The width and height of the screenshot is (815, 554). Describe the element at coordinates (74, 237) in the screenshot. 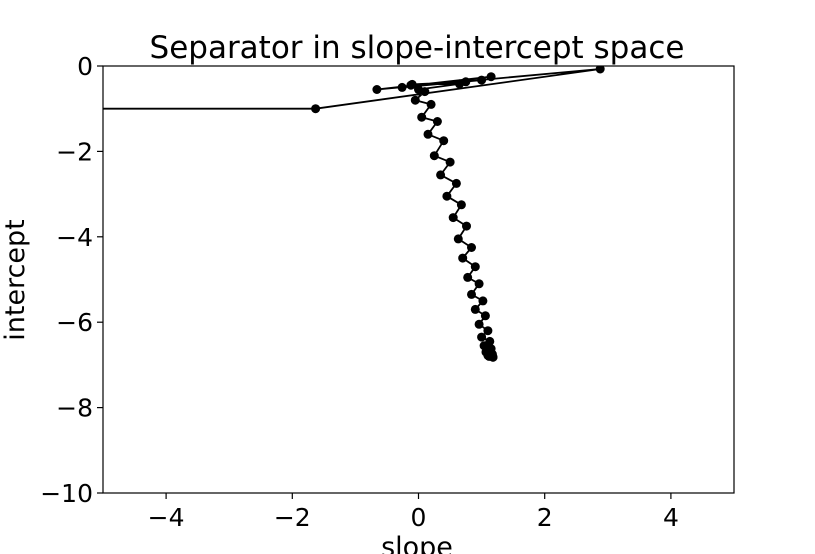

I see `y-tick-label: −4` at that location.